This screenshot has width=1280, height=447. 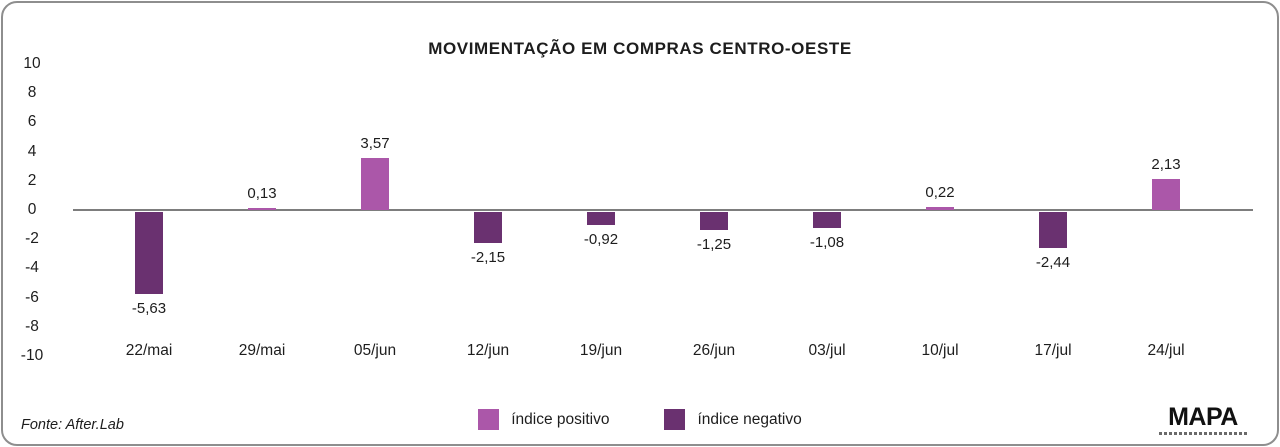 What do you see at coordinates (1203, 433) in the screenshot?
I see `mapa-logo-tagline` at bounding box center [1203, 433].